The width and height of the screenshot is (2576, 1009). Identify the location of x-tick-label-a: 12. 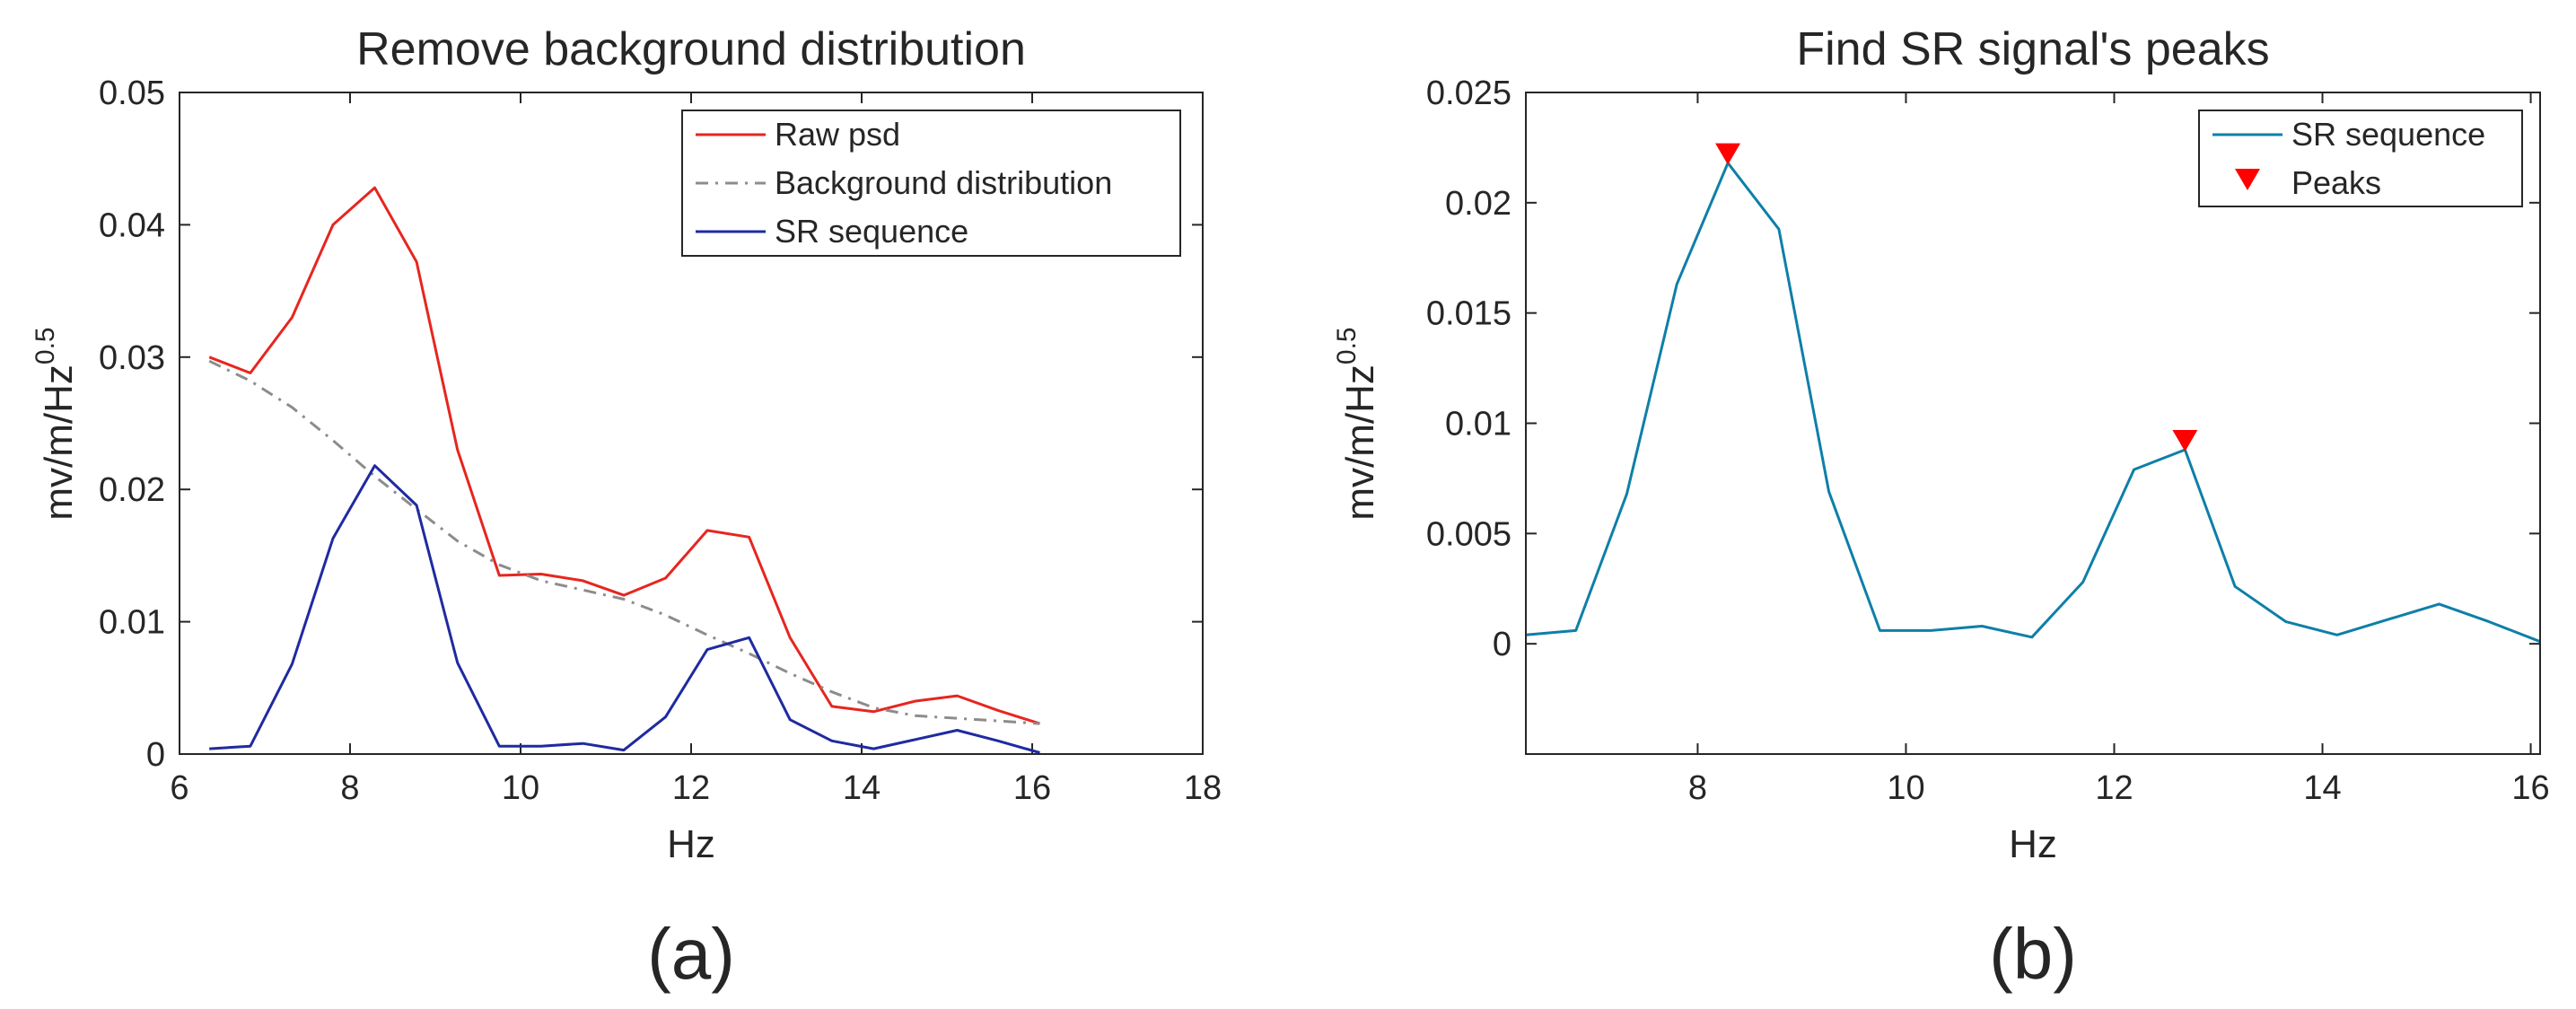
(691, 788).